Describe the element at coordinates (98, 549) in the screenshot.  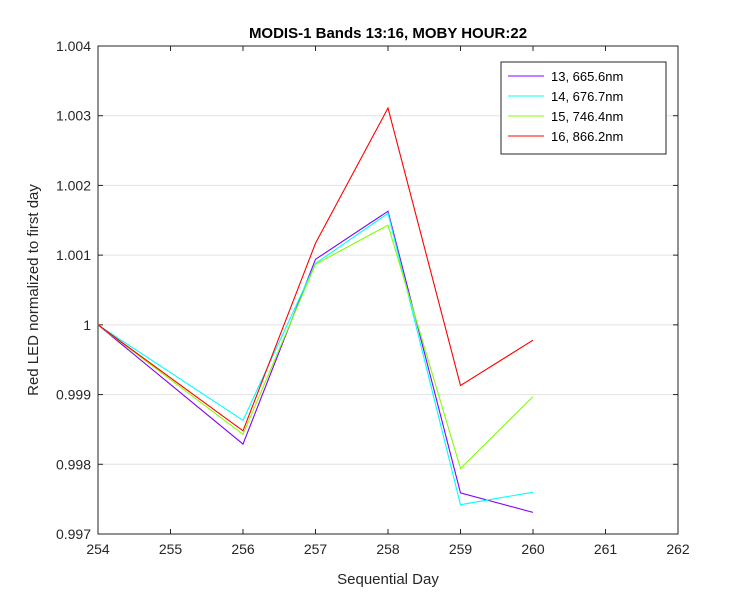
I see `x-tick-label: 254` at that location.